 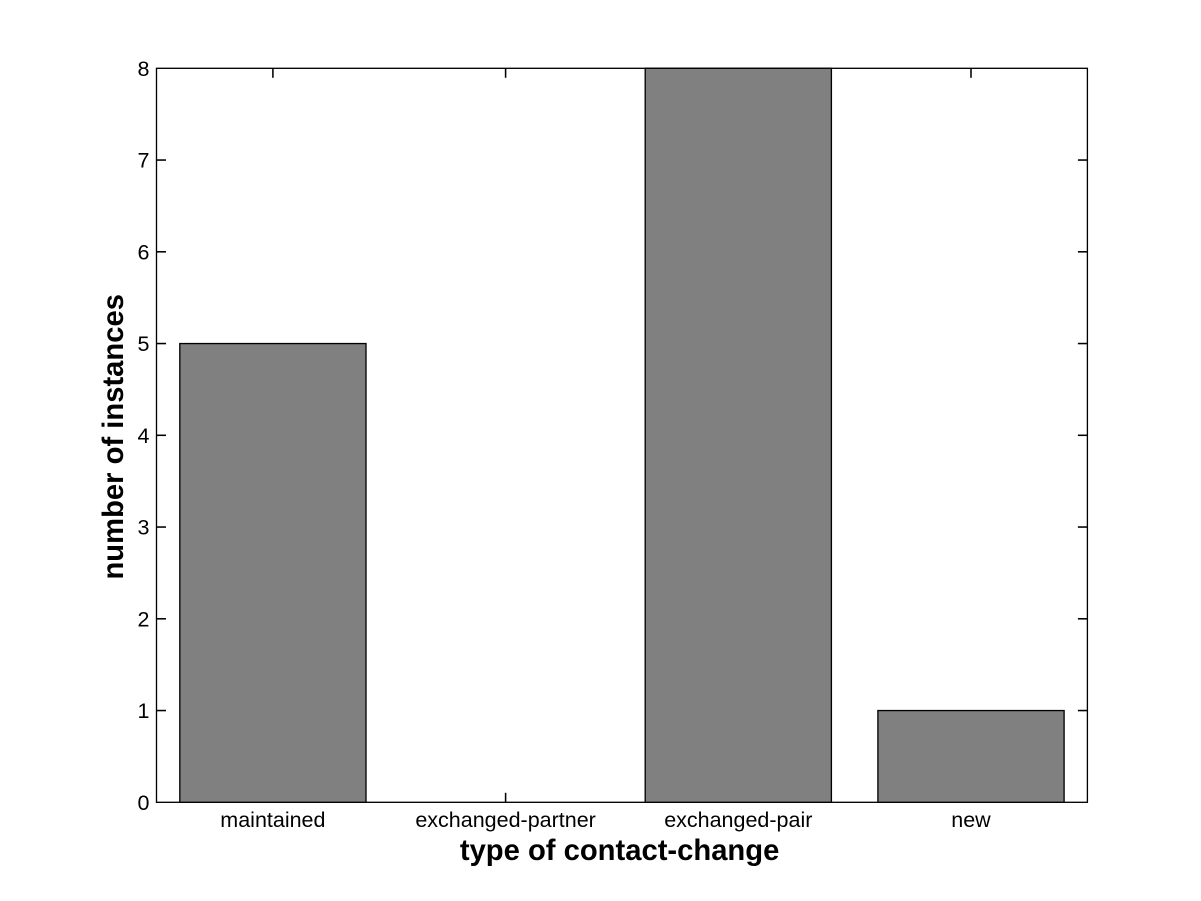 I want to click on svg-text: 3, so click(x=144, y=528).